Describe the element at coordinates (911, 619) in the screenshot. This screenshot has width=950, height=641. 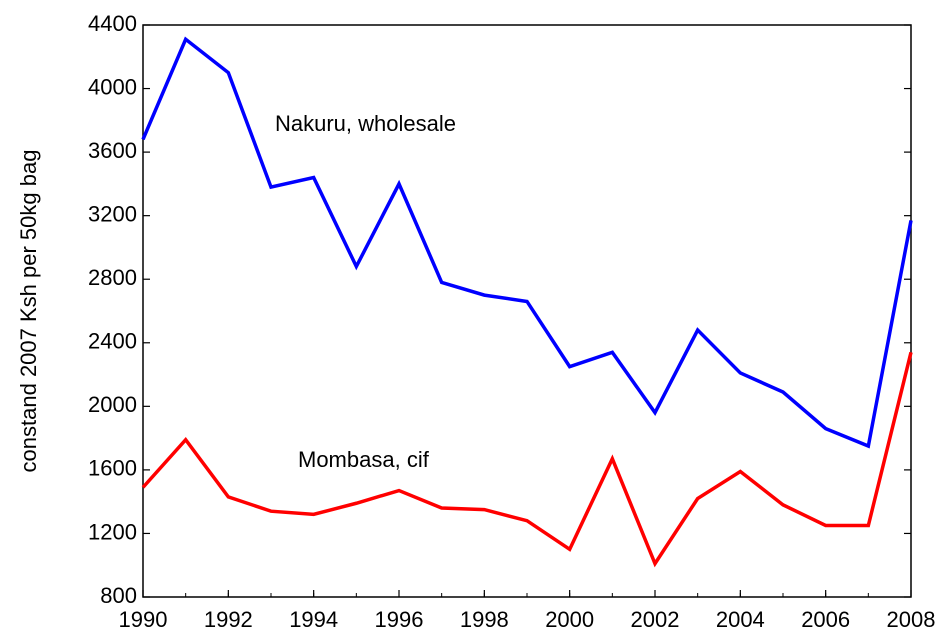
I see `x-tick-label: 2008` at that location.